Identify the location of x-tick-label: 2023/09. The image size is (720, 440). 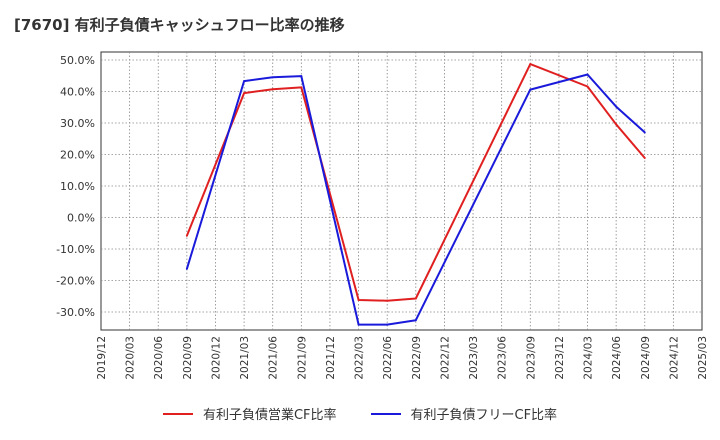
(531, 358).